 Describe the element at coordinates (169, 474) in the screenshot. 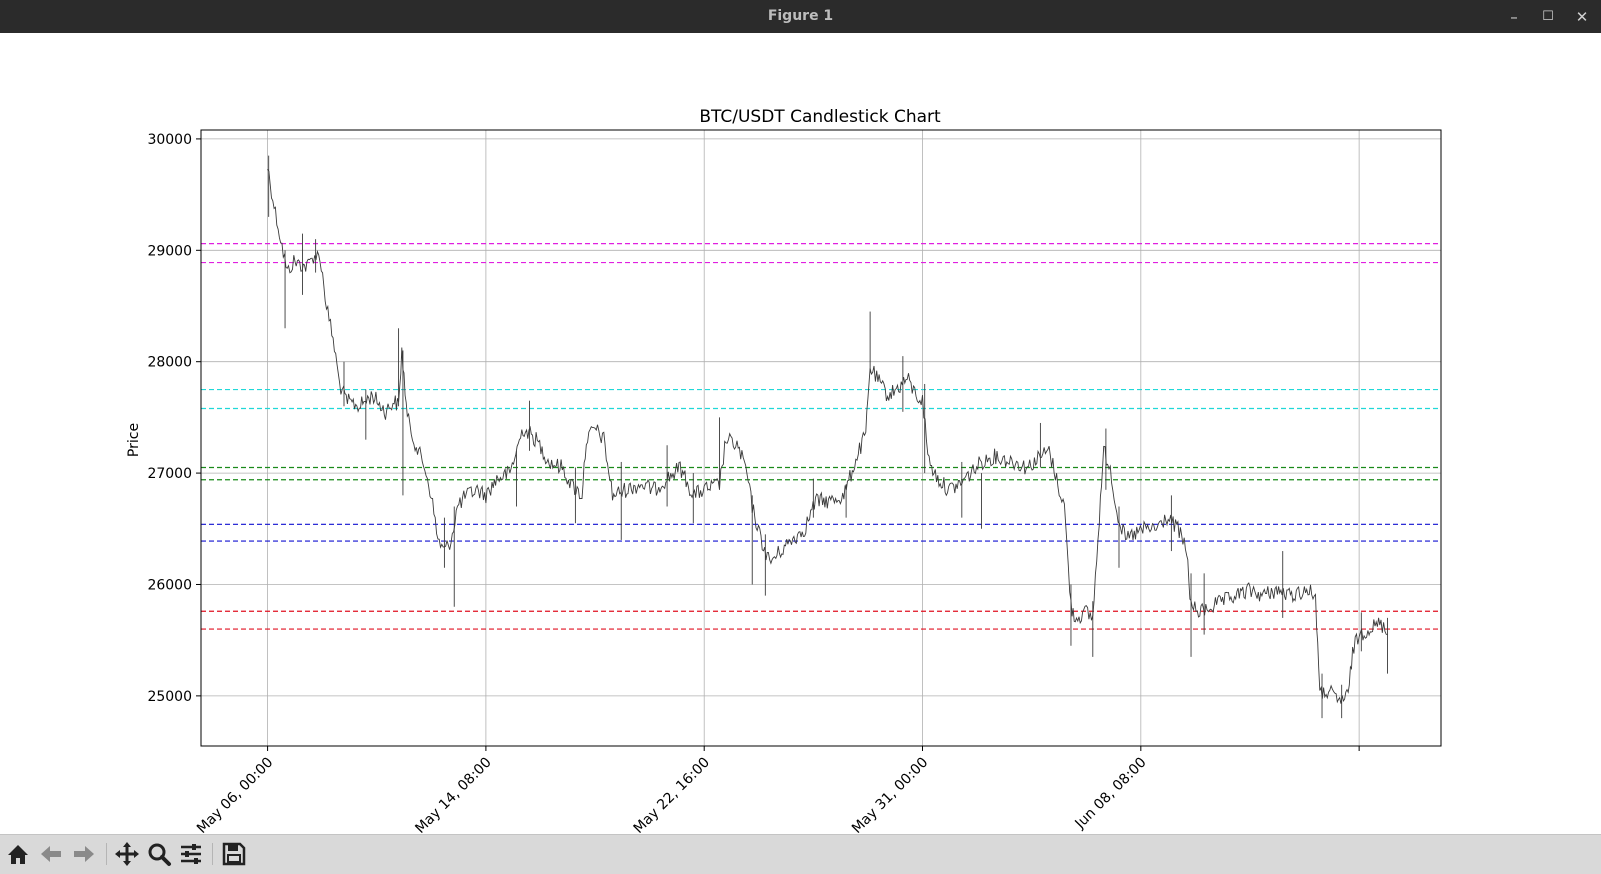

I see `y-tick-label: 27000` at that location.